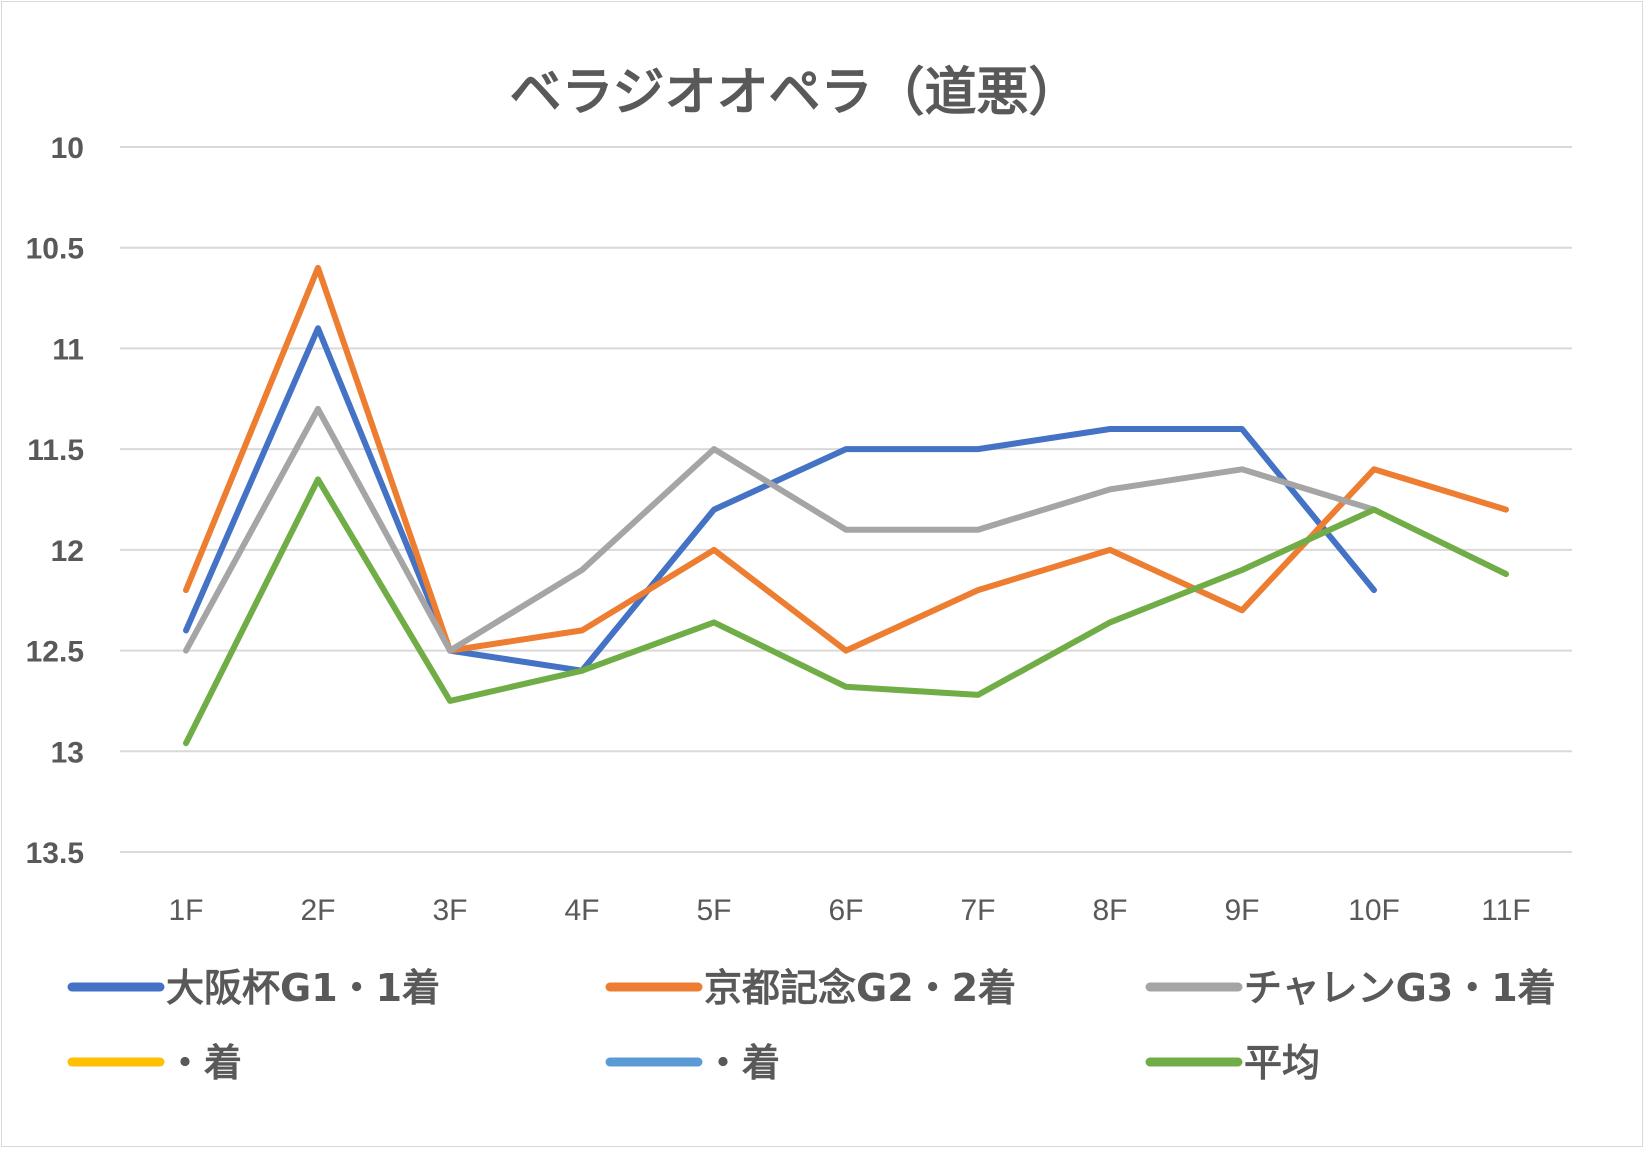 The height and width of the screenshot is (1150, 1646). Describe the element at coordinates (1374, 910) in the screenshot. I see `x-tick-label: 10F` at that location.